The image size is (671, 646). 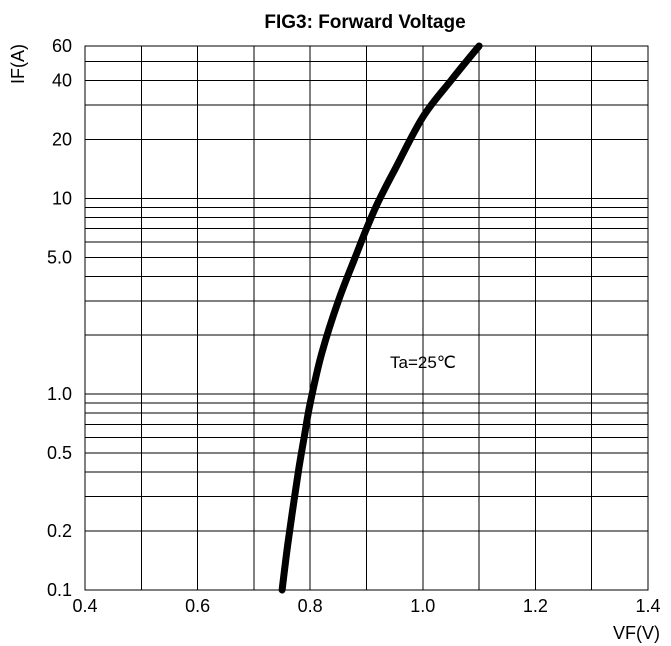 I want to click on y-tick-label: 20, so click(x=62, y=139).